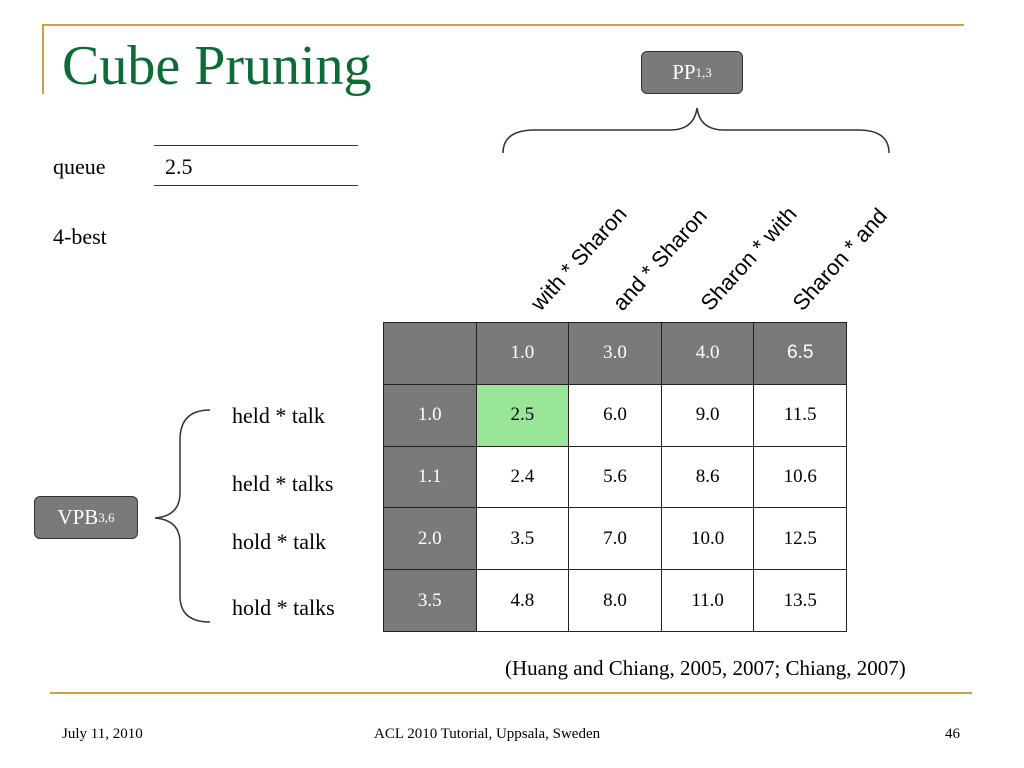  Describe the element at coordinates (430, 539) in the screenshot. I see `row-score: 2.0` at that location.